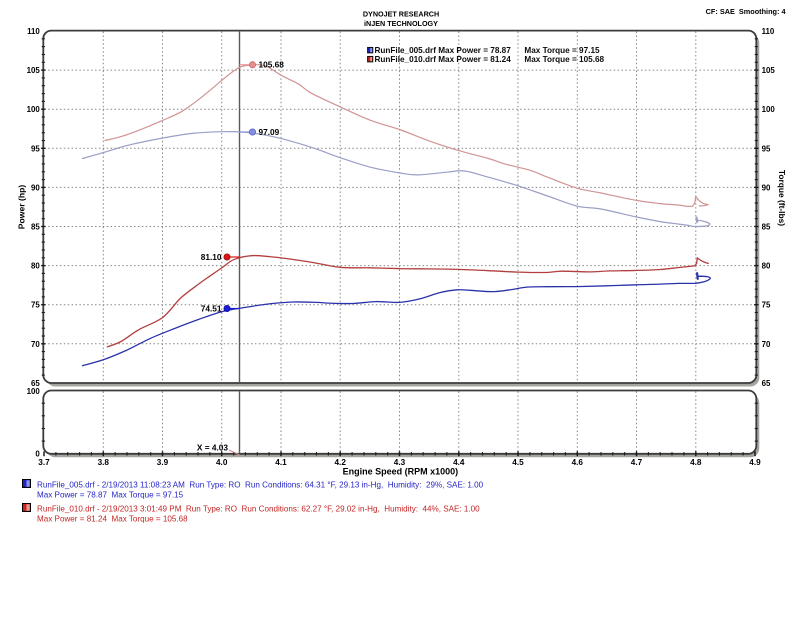 This screenshot has height=619, width=800. I want to click on svg-text: 97.09, so click(269, 132).